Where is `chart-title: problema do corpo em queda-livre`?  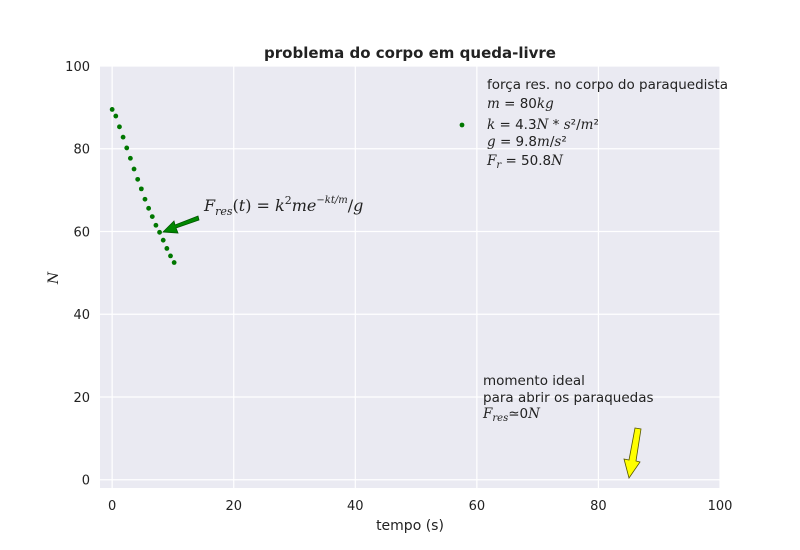
chart-title: problema do corpo em queda-livre is located at coordinates (410, 53).